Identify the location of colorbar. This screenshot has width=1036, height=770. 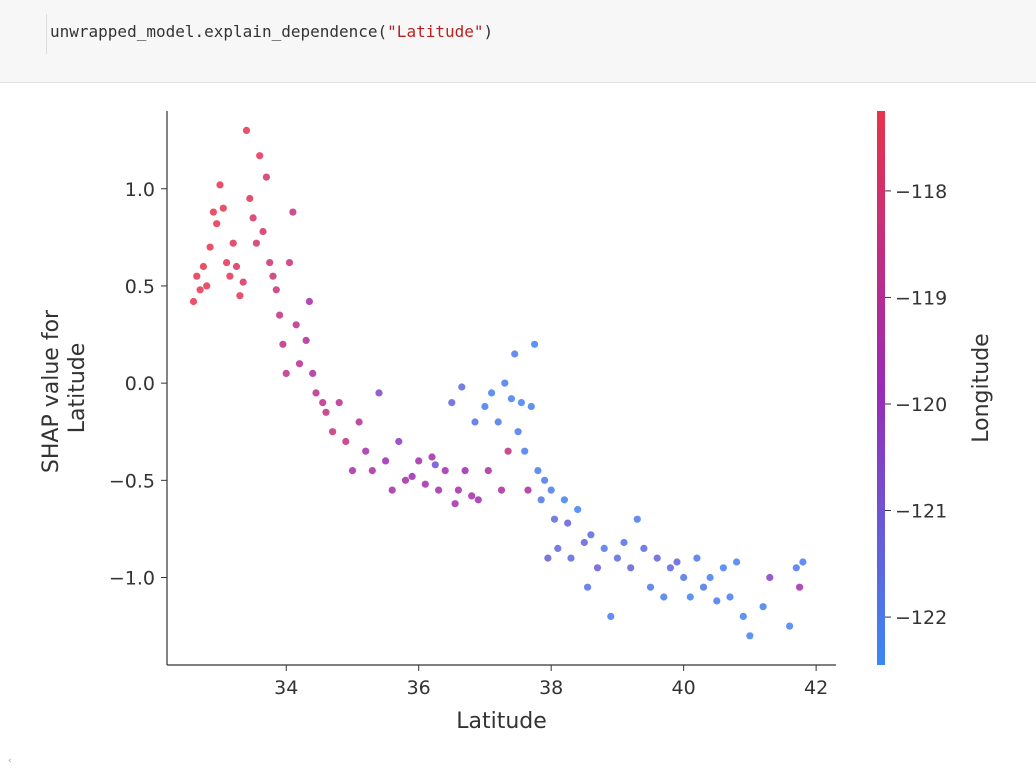
(881, 388).